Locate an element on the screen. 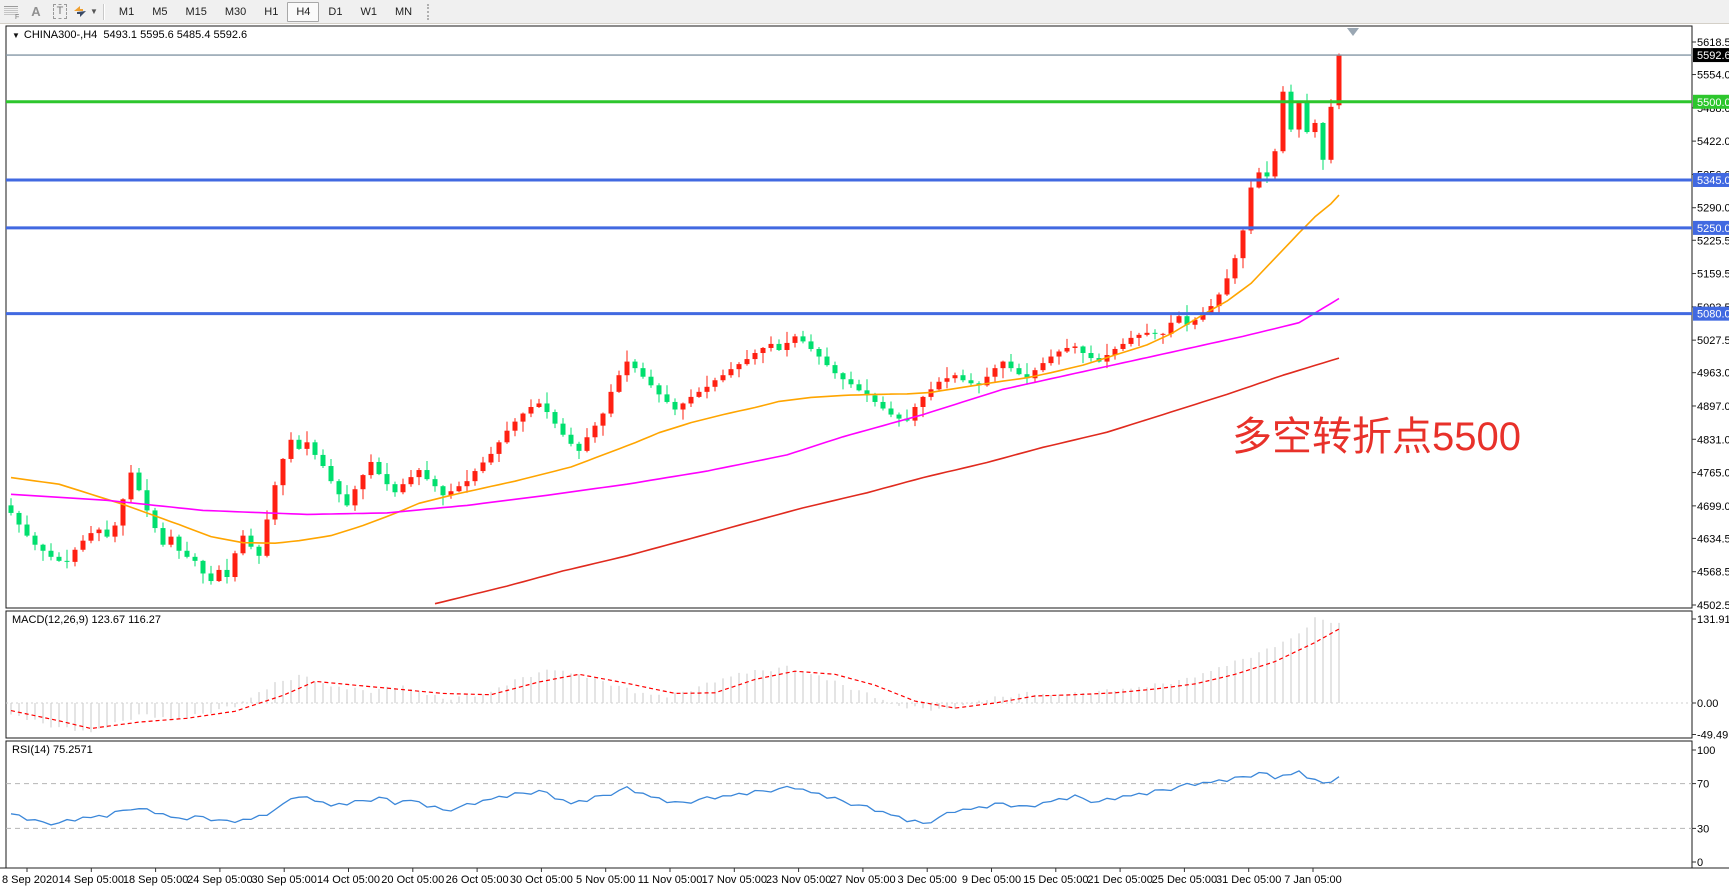  chart-text-annotation: 多空转折点5500 is located at coordinates (1376, 437).